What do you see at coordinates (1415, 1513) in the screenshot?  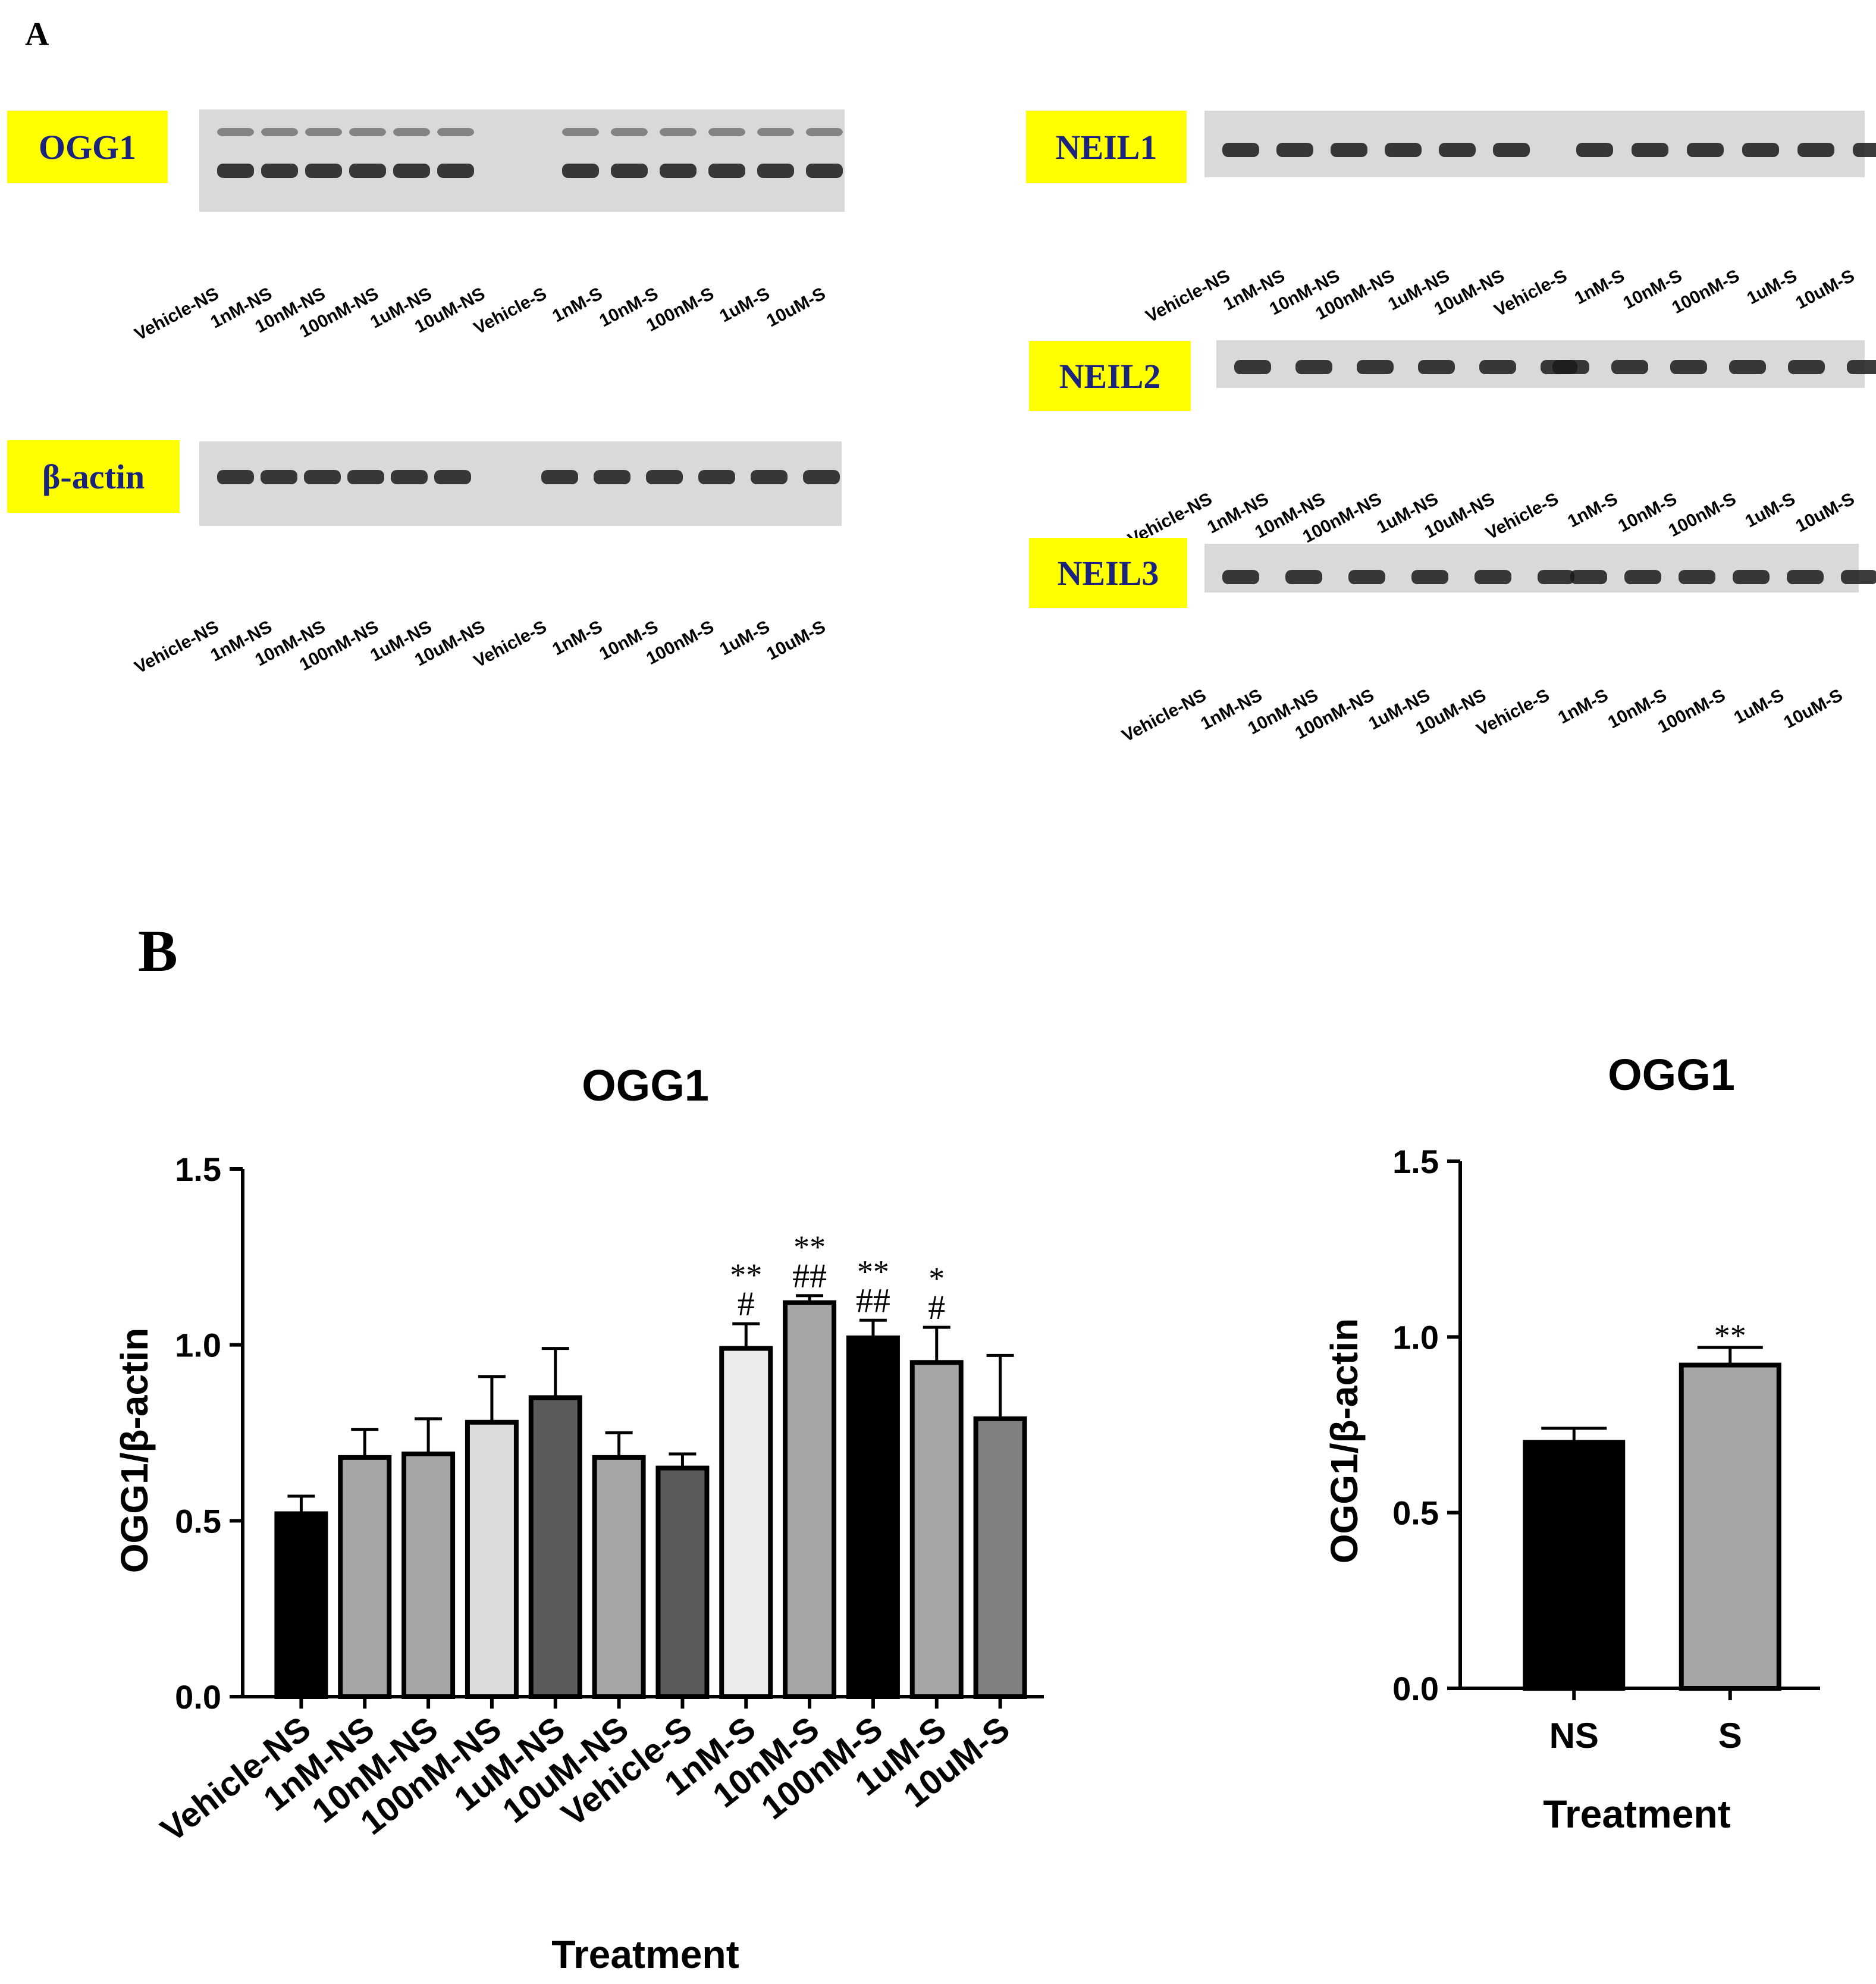 I see `y-tick-label: 0.5` at bounding box center [1415, 1513].